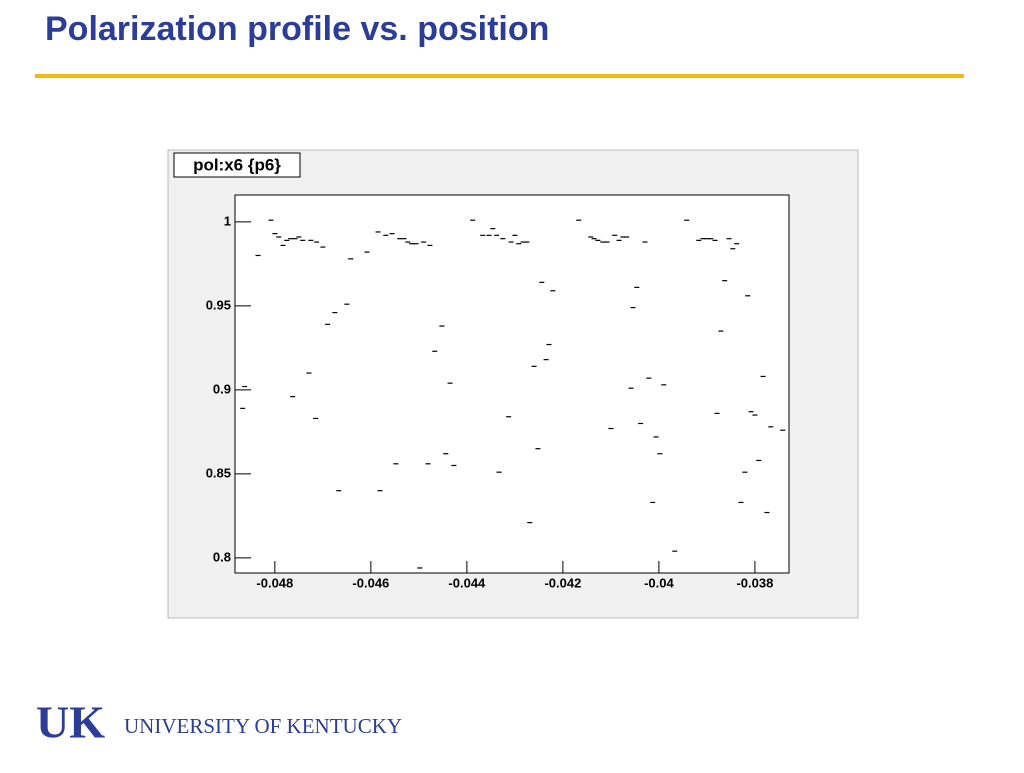 This screenshot has width=1024, height=773. Describe the element at coordinates (263, 726) in the screenshot. I see `logo-text: UNIVERSITY OF KENTUCKY` at that location.